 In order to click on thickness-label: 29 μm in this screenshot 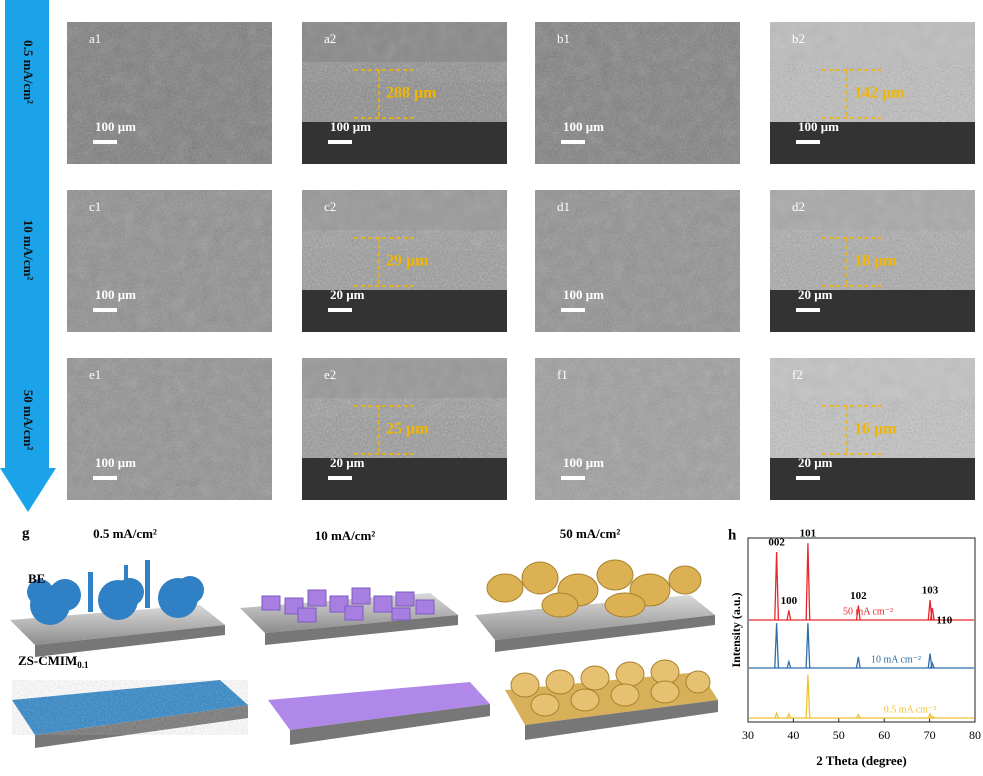, I will do `click(407, 261)`.